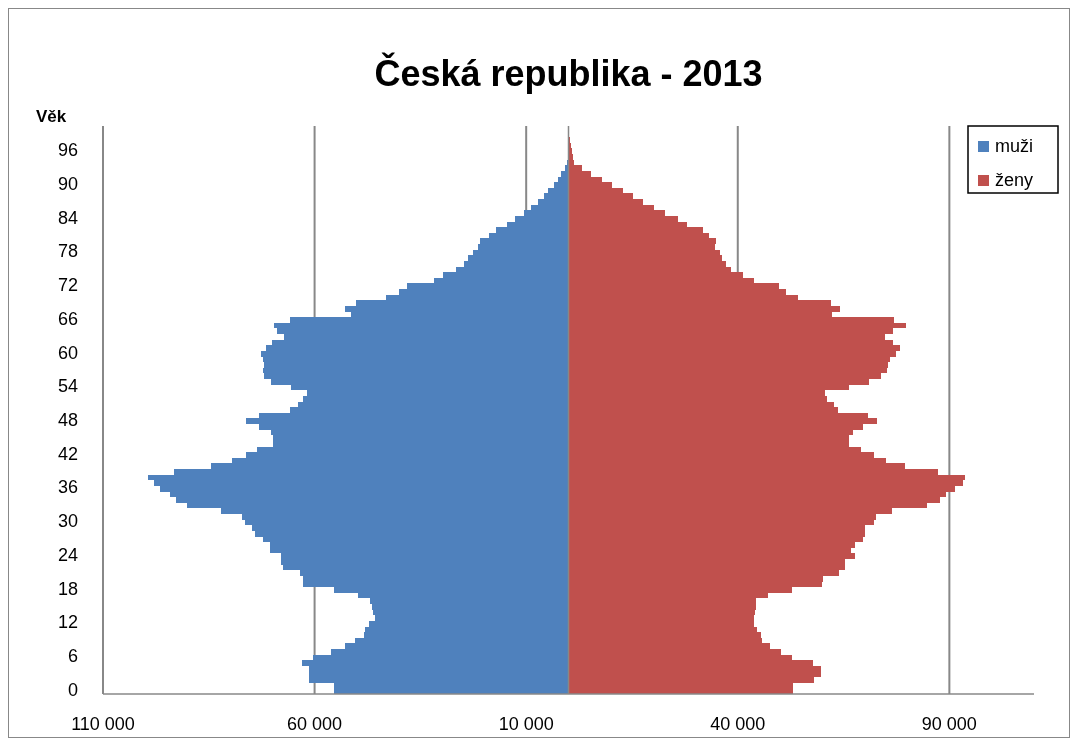  I want to click on x-tick-label: 40 000, so click(738, 724).